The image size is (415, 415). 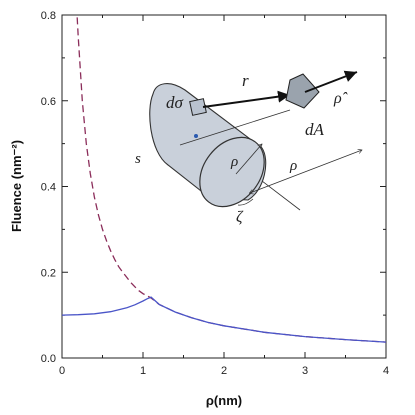 What do you see at coordinates (302, 91) in the screenshot?
I see `area-element-dA` at bounding box center [302, 91].